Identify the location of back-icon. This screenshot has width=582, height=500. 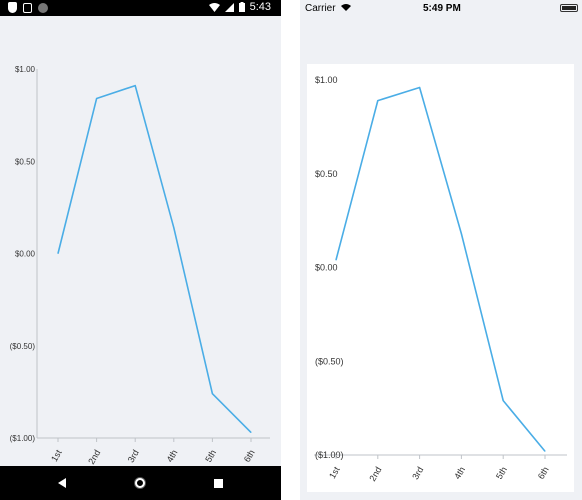
(62, 483).